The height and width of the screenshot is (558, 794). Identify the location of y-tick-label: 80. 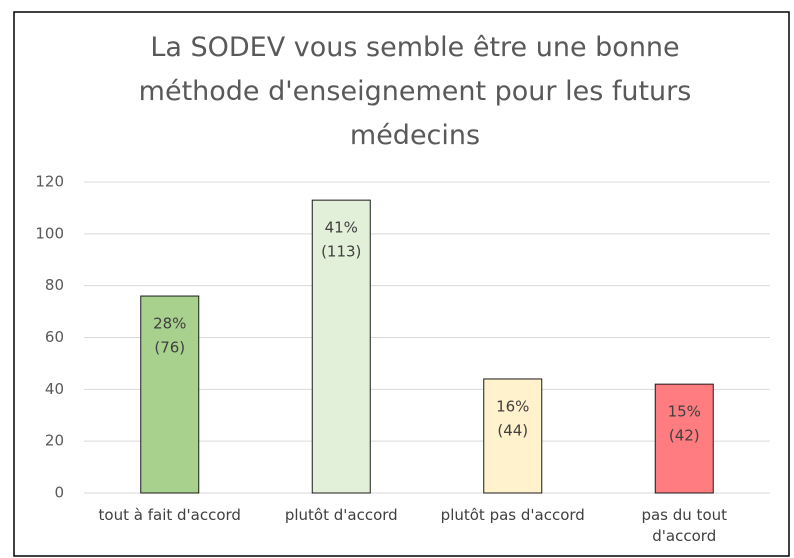
(54, 285).